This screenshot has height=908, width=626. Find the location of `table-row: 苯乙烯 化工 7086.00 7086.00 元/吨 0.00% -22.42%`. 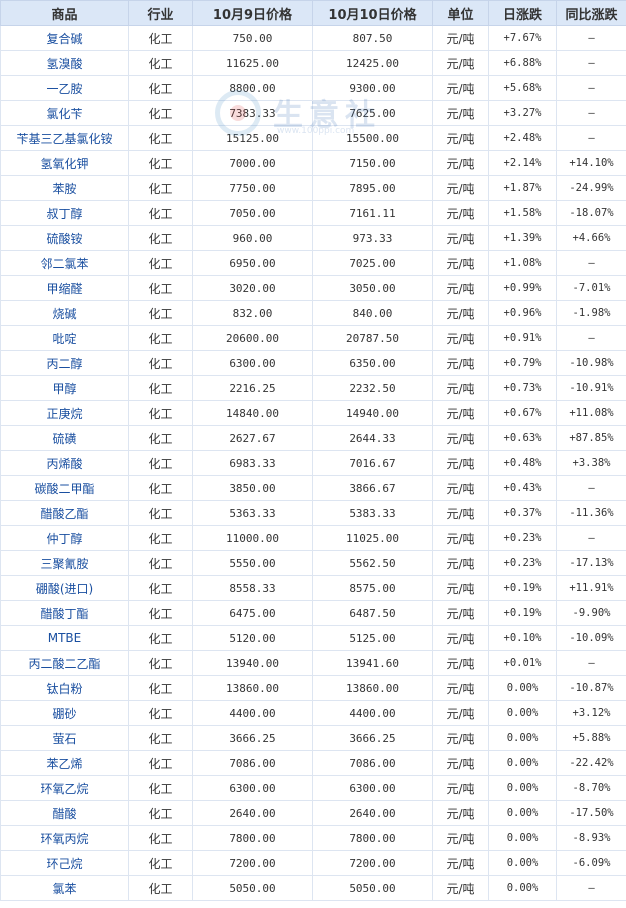

table-row: 苯乙烯 化工 7086.00 7086.00 元/吨 0.00% -22.42% is located at coordinates (313, 763).